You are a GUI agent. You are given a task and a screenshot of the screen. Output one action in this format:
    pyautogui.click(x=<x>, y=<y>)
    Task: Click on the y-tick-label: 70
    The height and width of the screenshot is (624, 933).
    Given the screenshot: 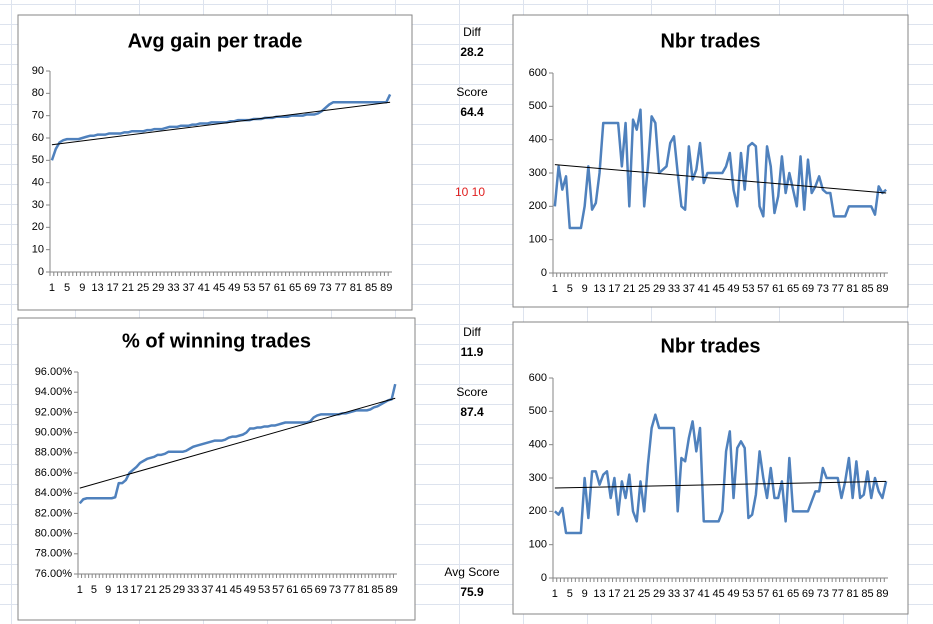 What is the action you would take?
    pyautogui.click(x=38, y=116)
    